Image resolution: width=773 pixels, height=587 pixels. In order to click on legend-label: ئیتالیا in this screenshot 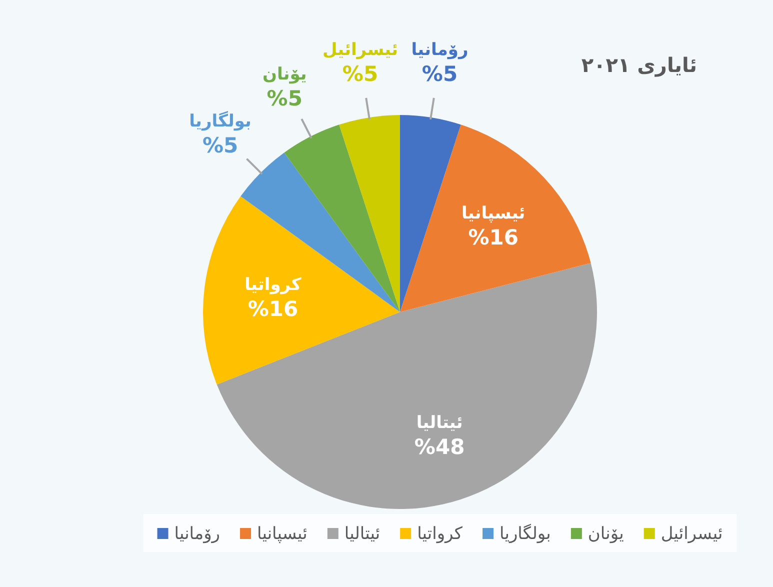, I will do `click(362, 534)`.